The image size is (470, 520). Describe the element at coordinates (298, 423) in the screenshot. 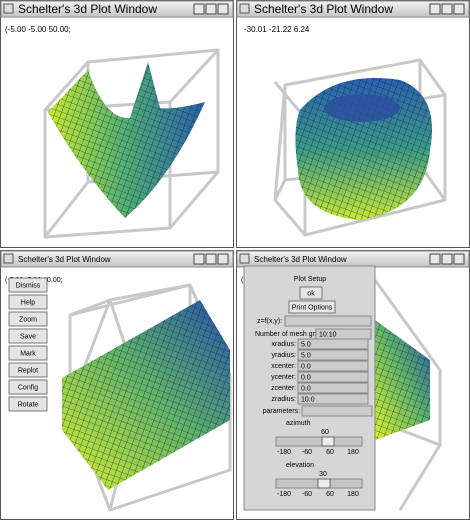

I see `slider-label: azimuth` at that location.